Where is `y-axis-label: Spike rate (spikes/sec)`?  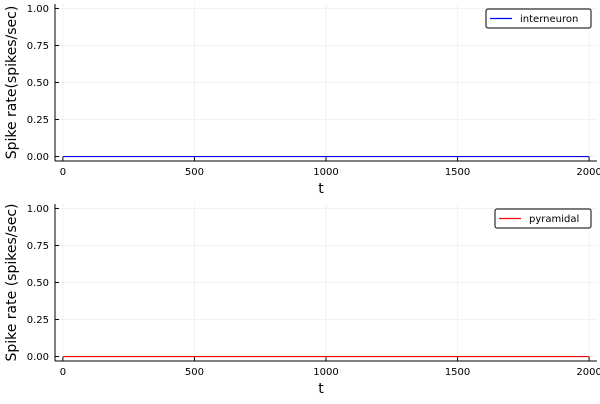 y-axis-label: Spike rate (spikes/sec) is located at coordinates (12, 282).